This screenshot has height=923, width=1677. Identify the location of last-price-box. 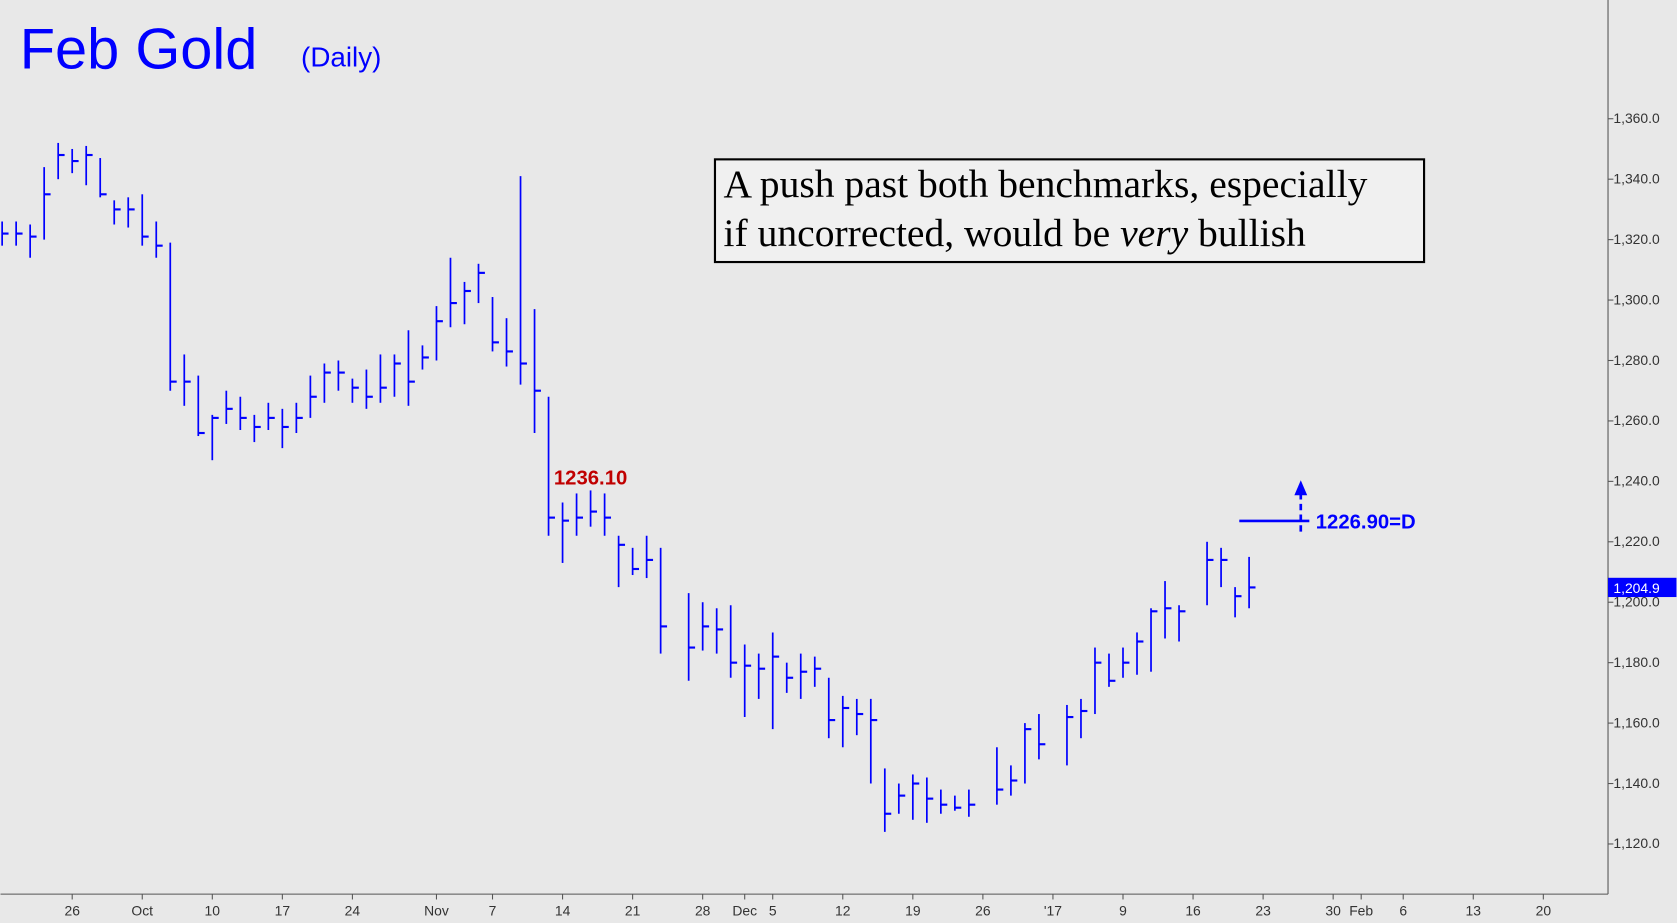
(1642, 587).